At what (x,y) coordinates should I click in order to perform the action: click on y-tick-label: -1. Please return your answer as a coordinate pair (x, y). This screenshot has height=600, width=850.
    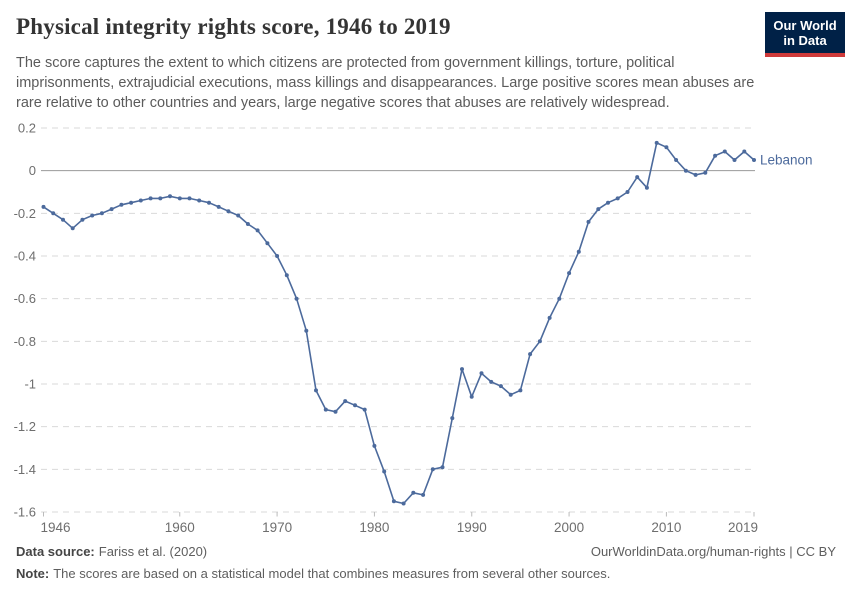
    Looking at the image, I should click on (30, 384).